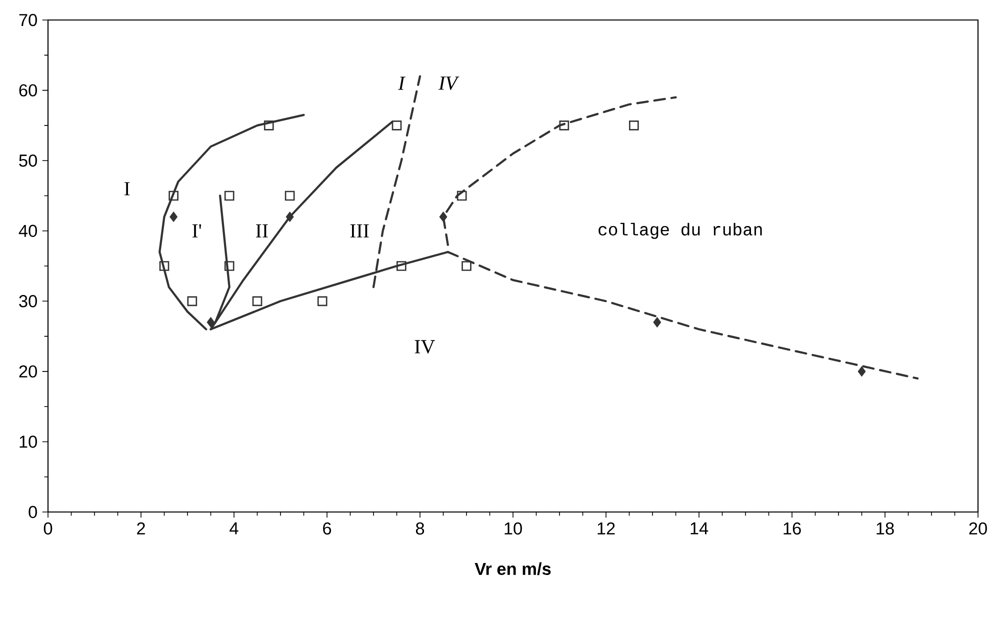 This screenshot has height=624, width=996. I want to click on x-tick-label: 20, so click(978, 528).